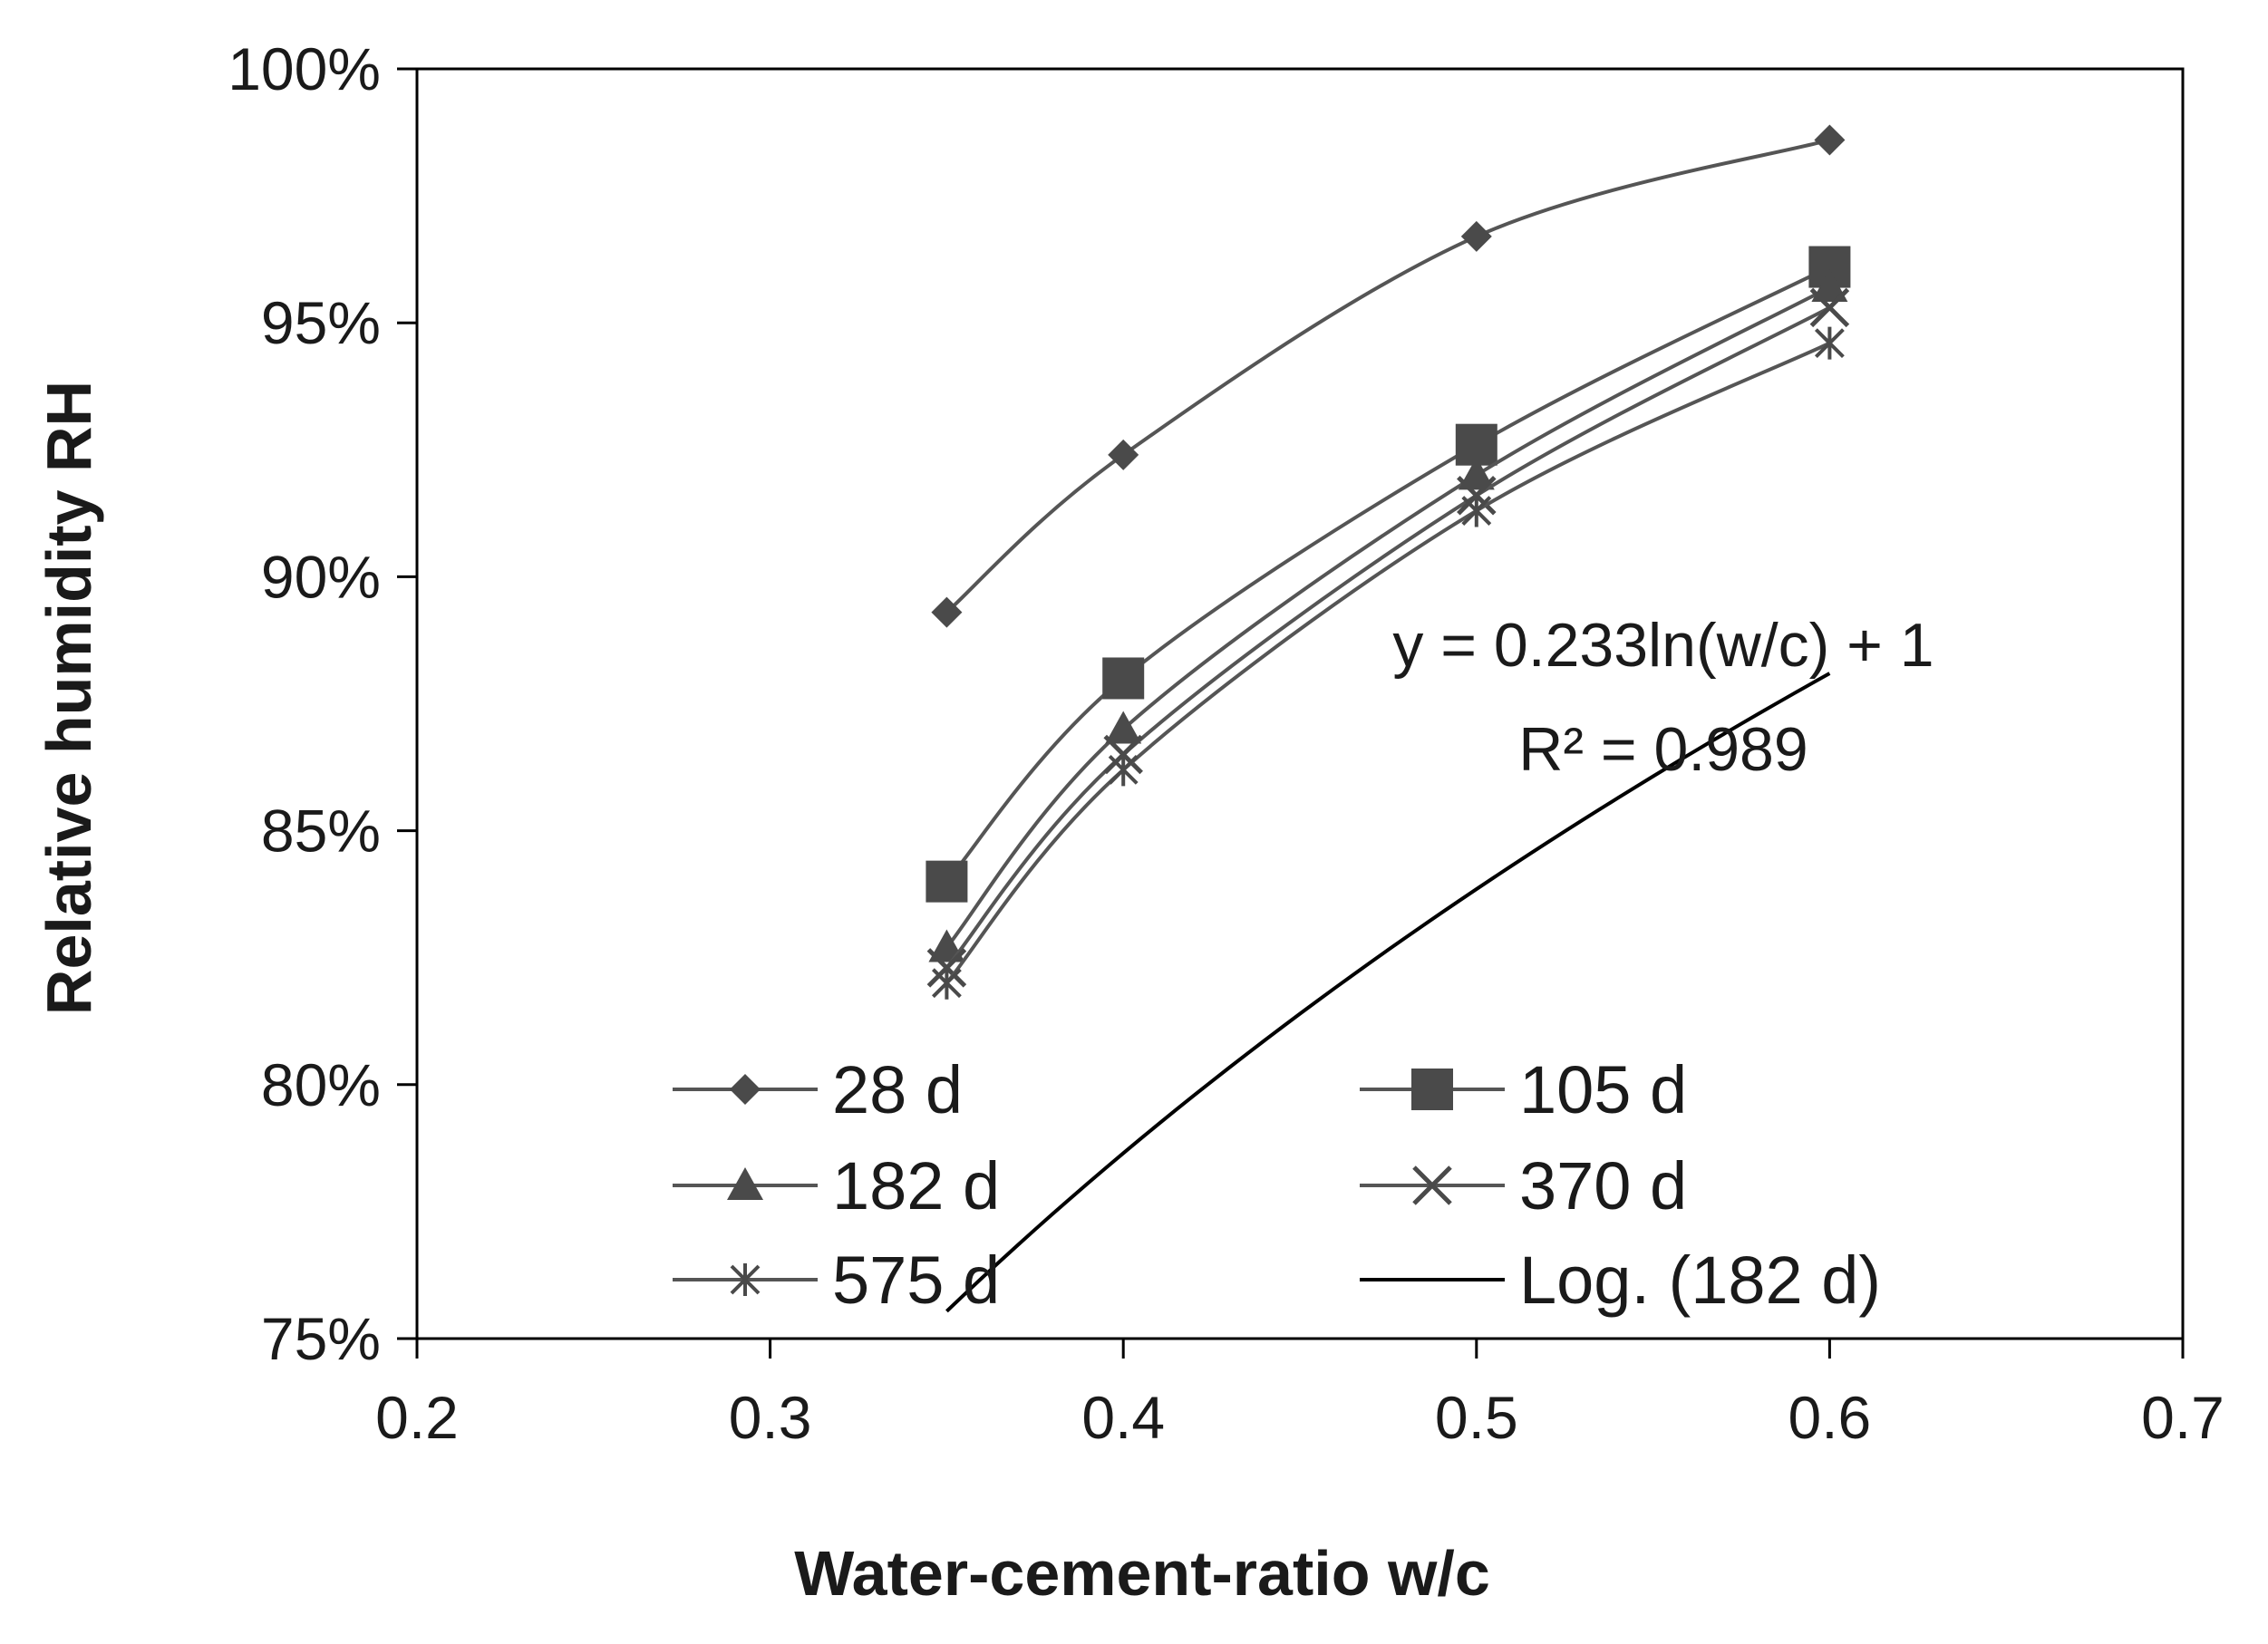  I want to click on series-28-d, so click(1389, 376).